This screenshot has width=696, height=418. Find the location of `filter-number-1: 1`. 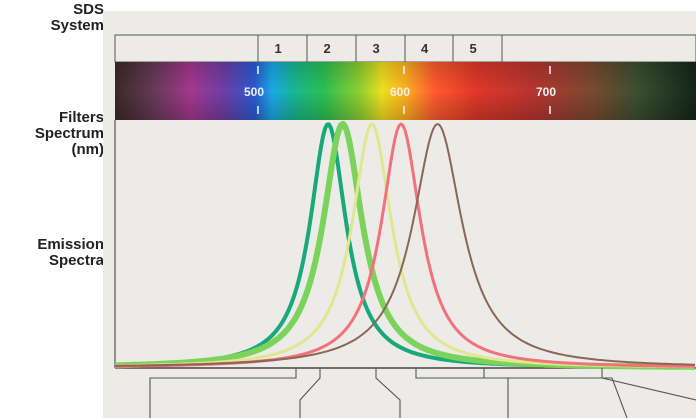

filter-number-1: 1 is located at coordinates (278, 48).